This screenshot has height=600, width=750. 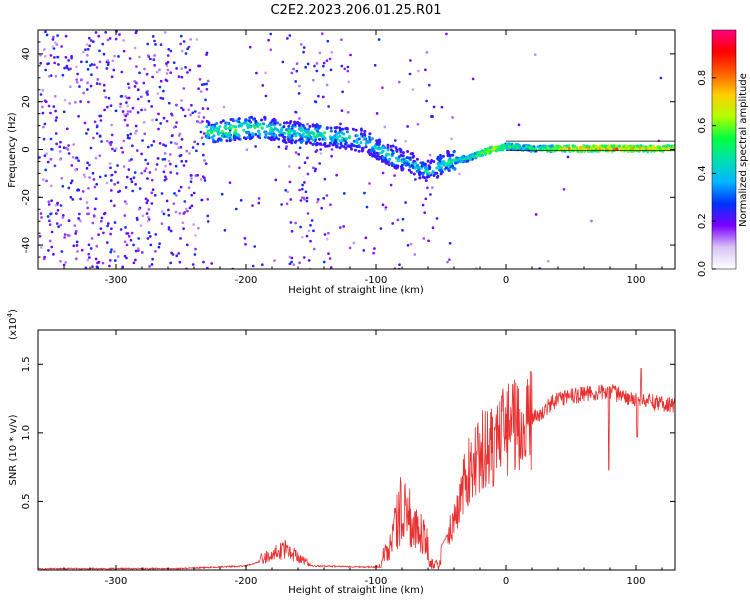 I want to click on colorbar-tick-label: 0.0, so click(x=702, y=269).